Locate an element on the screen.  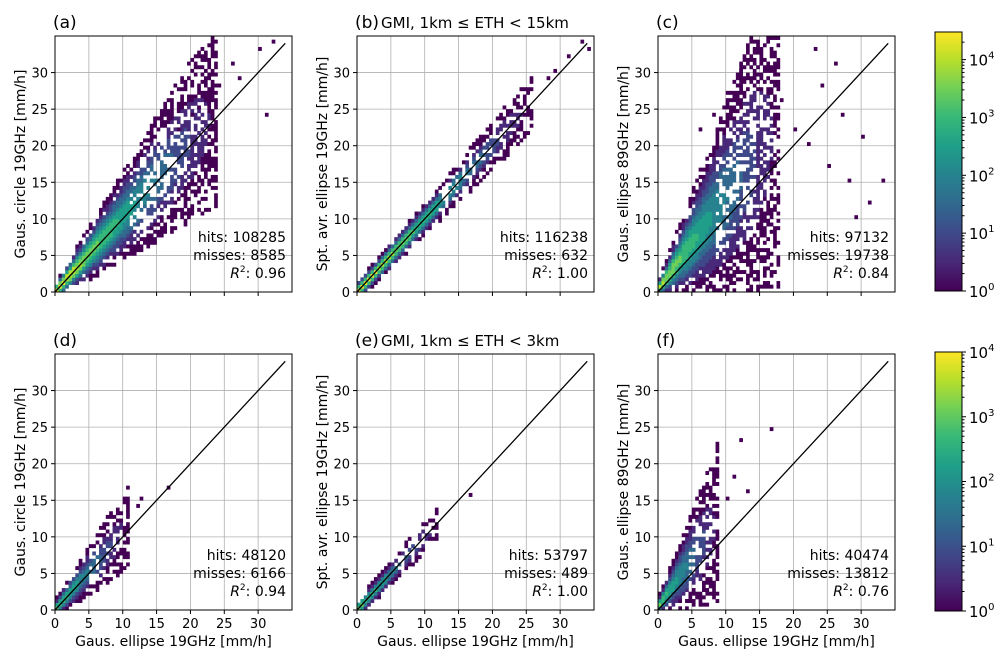
y-tick-label: 5 is located at coordinates (346, 256).